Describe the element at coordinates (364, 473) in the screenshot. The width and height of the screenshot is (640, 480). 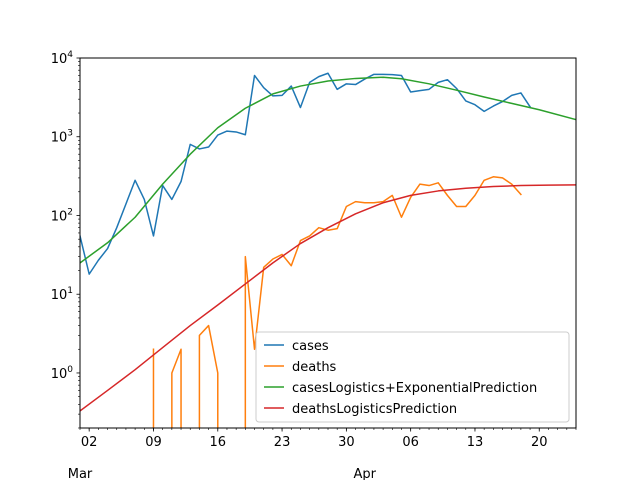
I see `x-month-label: Apr` at that location.